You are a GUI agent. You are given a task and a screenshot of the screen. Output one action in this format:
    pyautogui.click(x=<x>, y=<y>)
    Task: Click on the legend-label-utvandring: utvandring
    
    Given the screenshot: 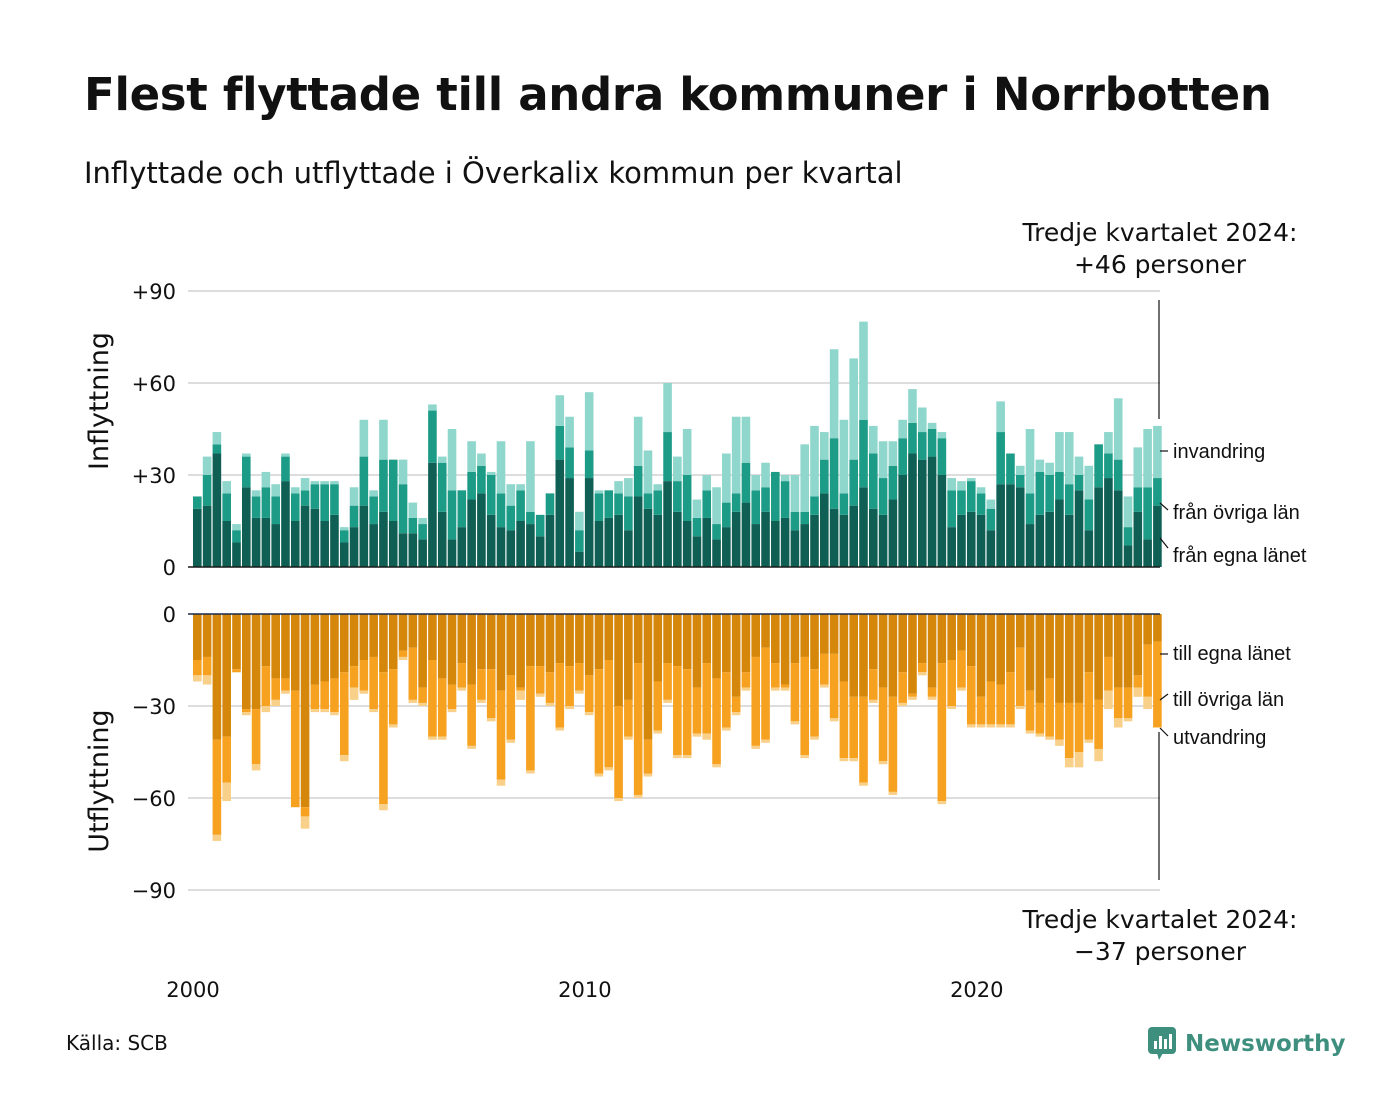 What is the action you would take?
    pyautogui.click(x=1219, y=738)
    